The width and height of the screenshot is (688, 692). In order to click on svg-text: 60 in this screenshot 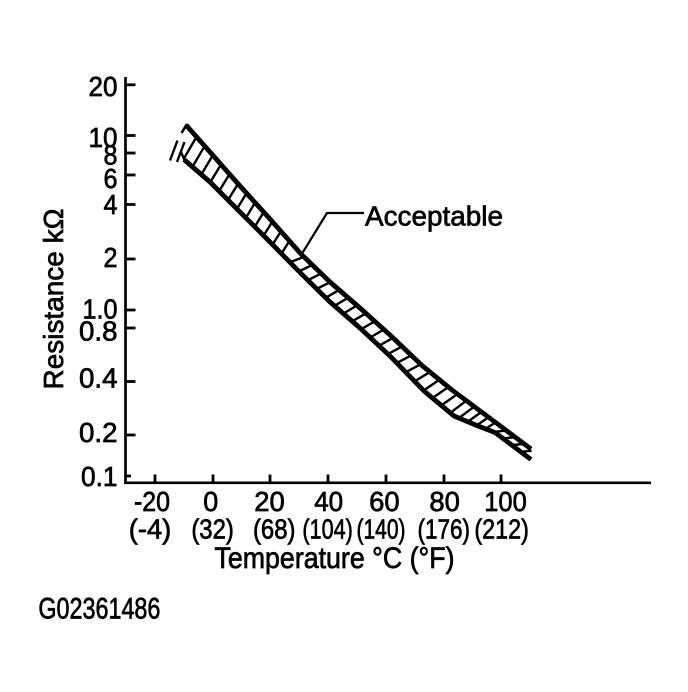, I will do `click(384, 501)`.